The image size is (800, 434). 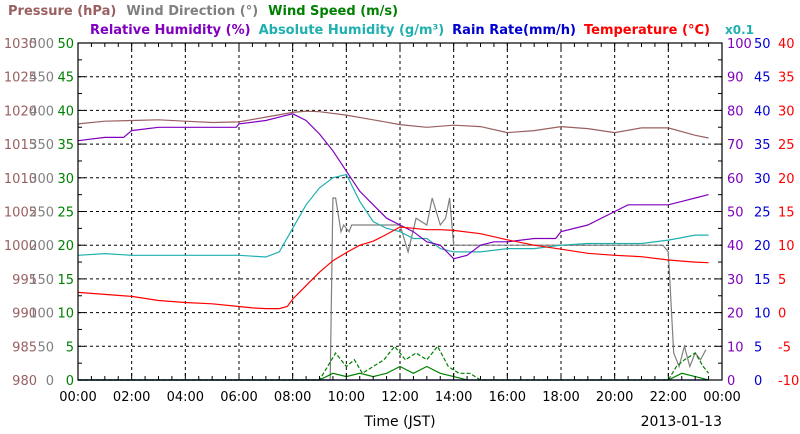 What do you see at coordinates (762, 179) in the screenshot?
I see `y-tick-label-rain: 30` at bounding box center [762, 179].